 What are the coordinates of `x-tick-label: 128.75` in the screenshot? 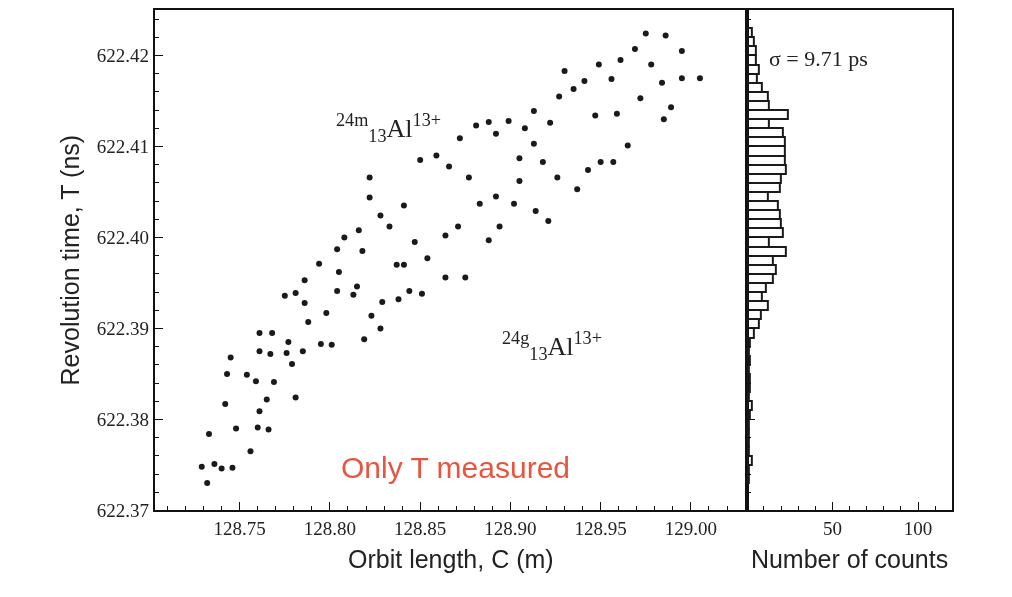 It's located at (239, 529).